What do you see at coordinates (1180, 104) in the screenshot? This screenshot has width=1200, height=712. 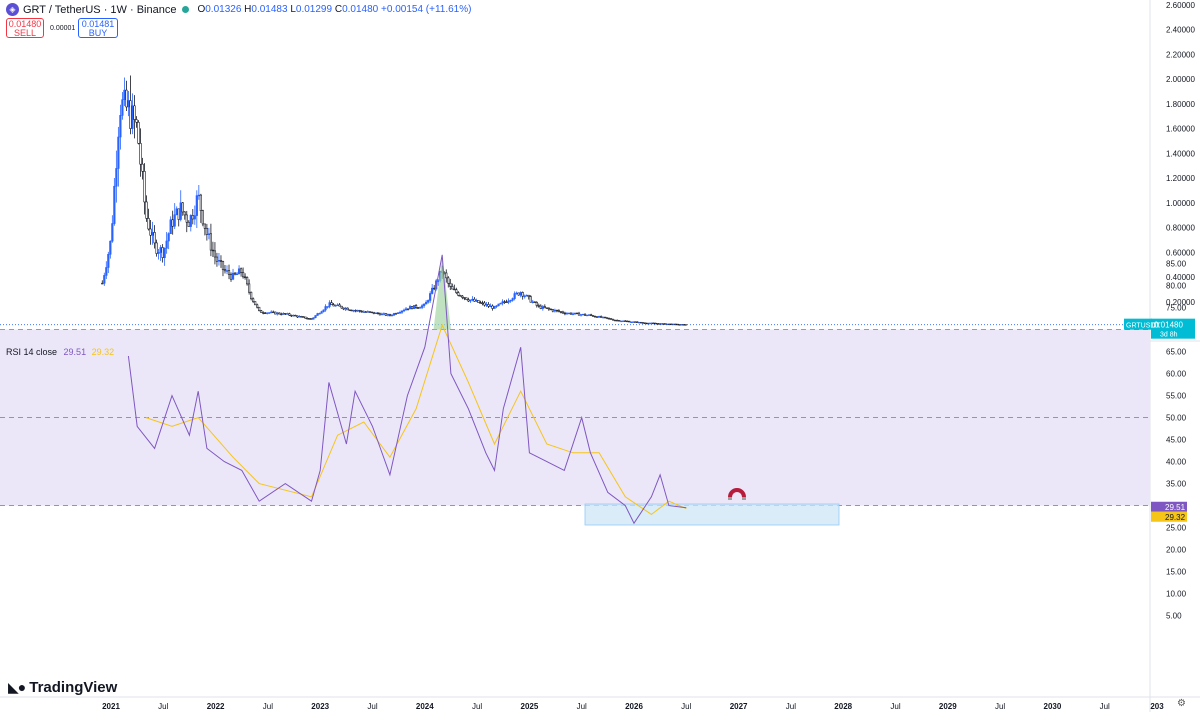 I see `price-tick-label: 1.80000` at bounding box center [1180, 104].